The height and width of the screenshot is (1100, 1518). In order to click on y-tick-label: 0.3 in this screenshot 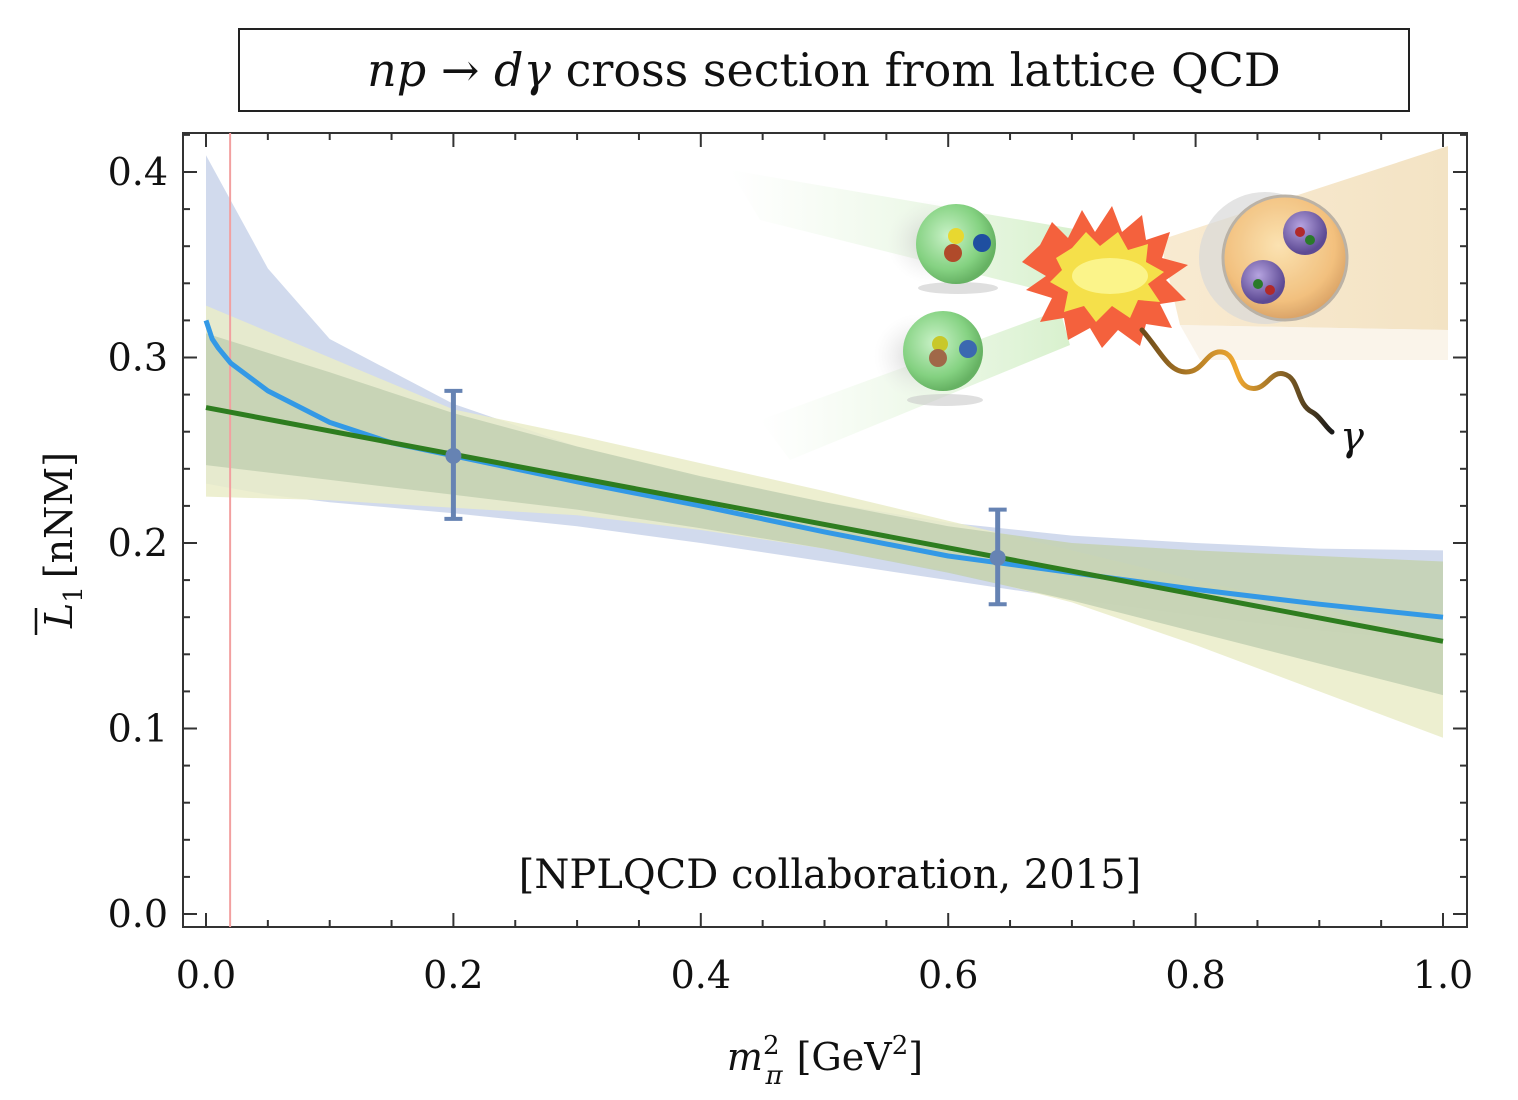, I will do `click(138, 358)`.